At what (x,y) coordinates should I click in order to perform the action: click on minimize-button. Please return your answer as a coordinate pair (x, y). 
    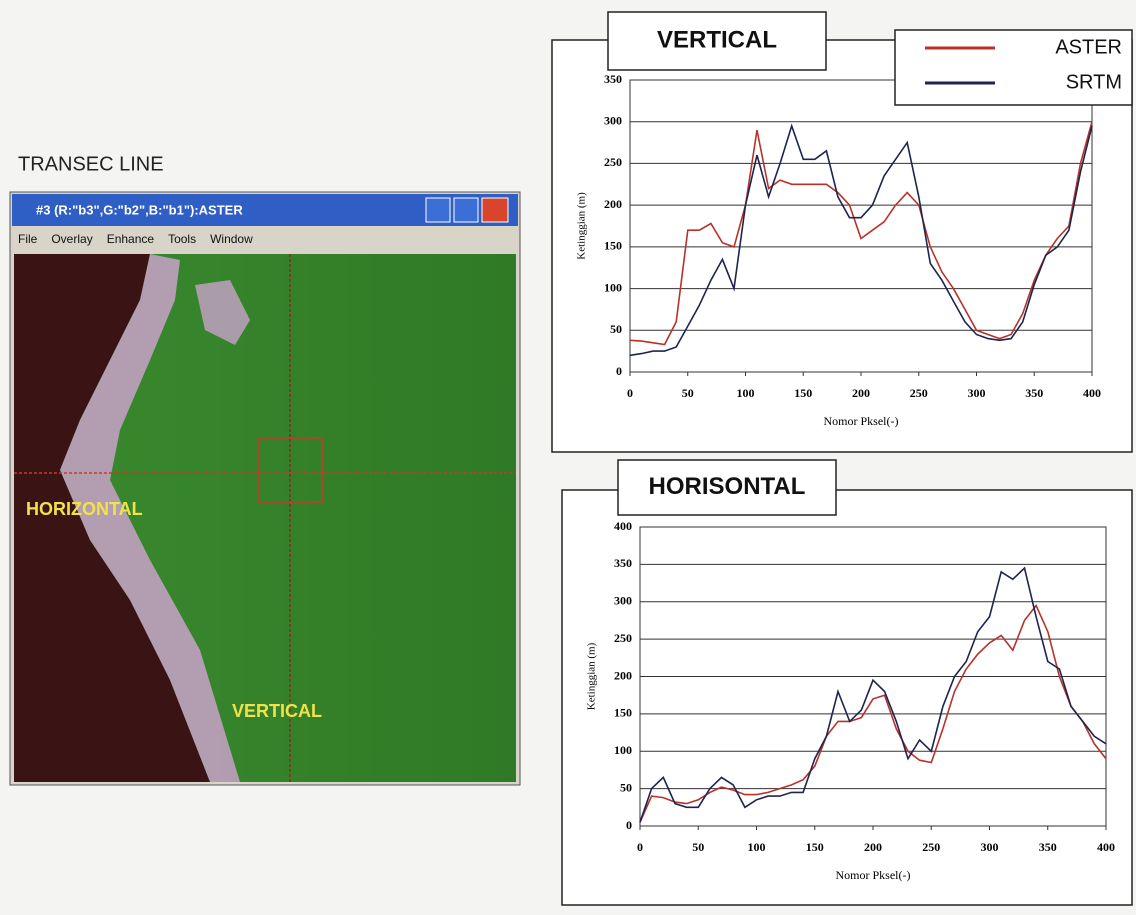
    Looking at the image, I should click on (438, 210).